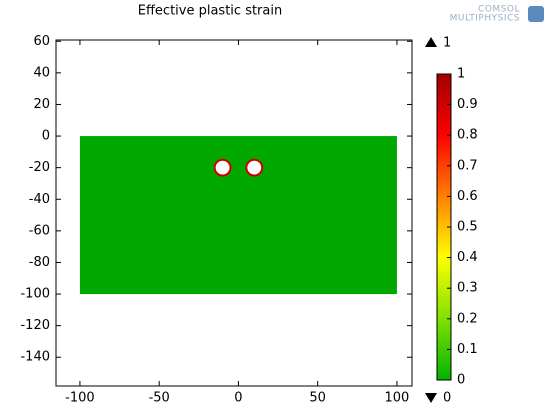  I want to click on y-tick-label: 0, so click(46, 136).